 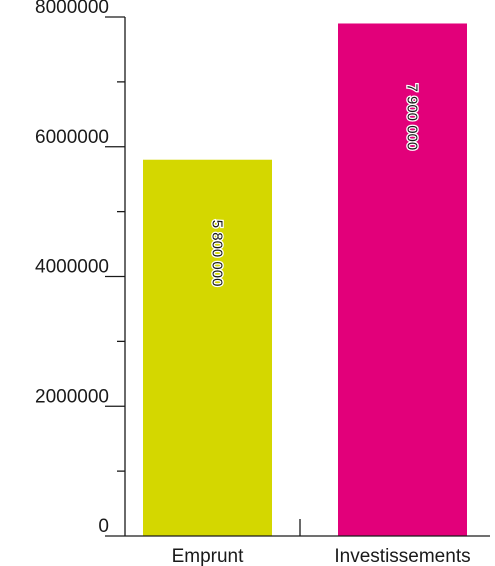 I want to click on y-tick-label: 0, so click(x=103, y=526).